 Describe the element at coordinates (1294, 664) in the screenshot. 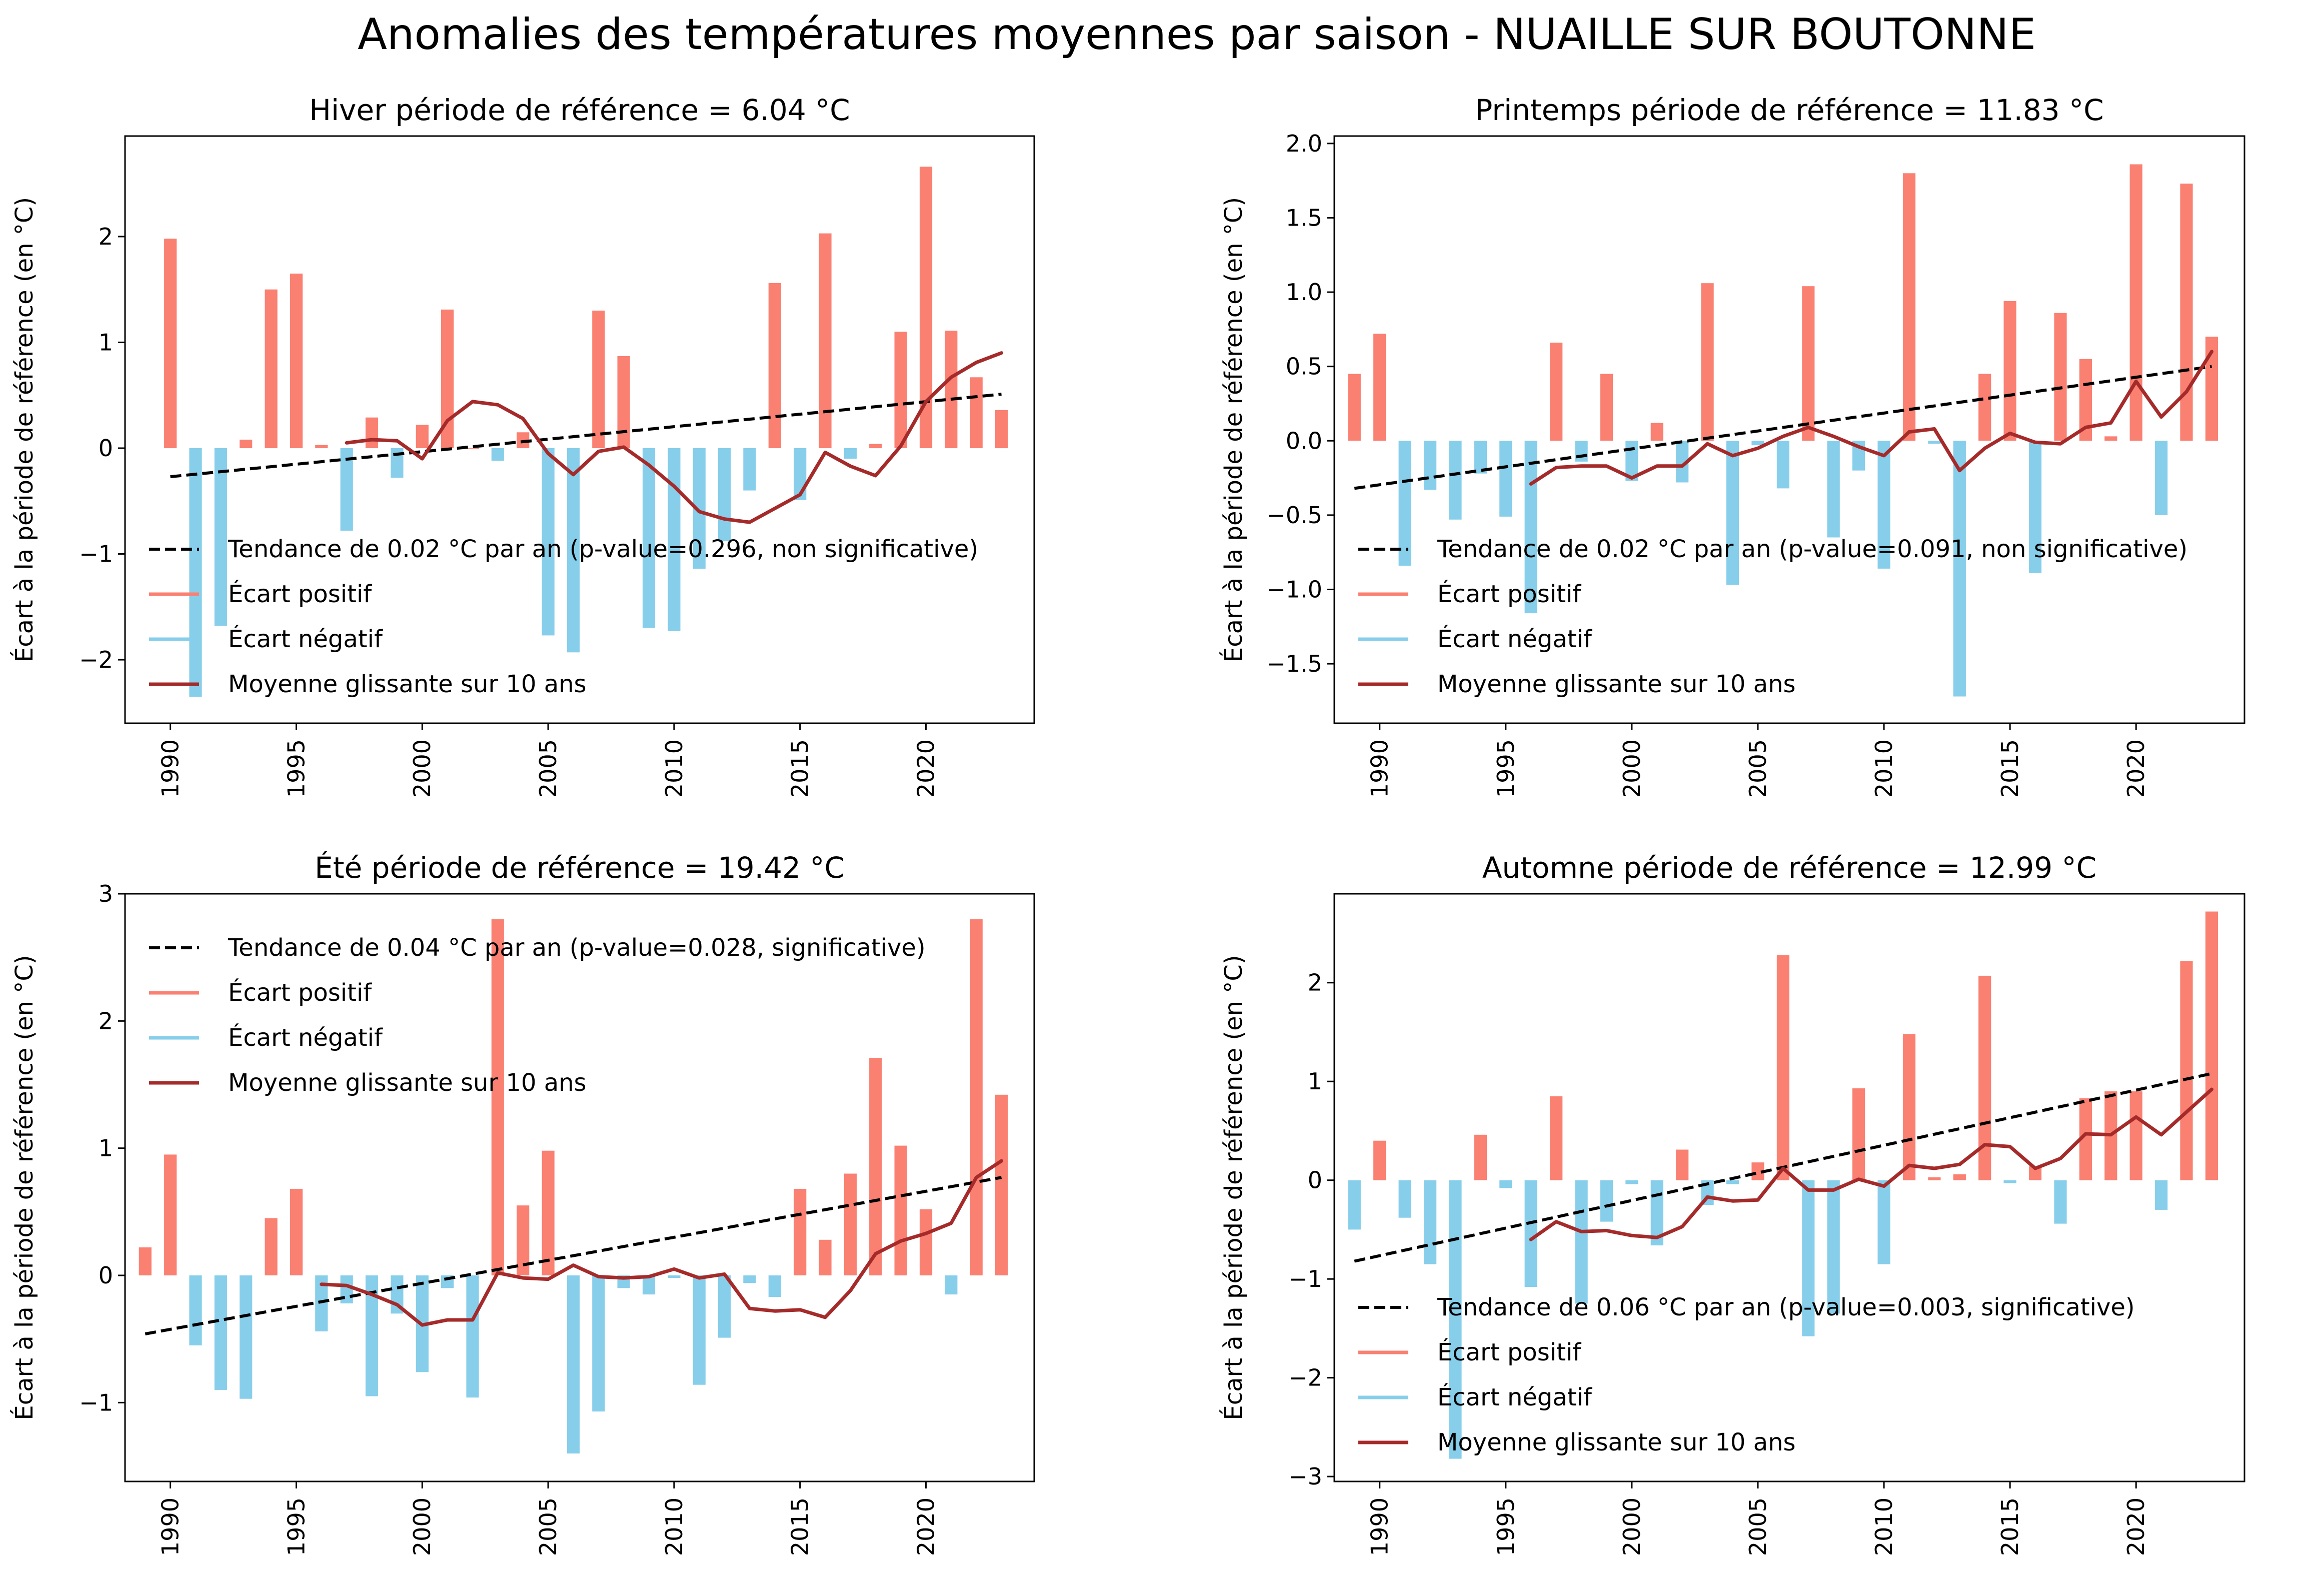

I see `y-tick-label: −1.5` at that location.